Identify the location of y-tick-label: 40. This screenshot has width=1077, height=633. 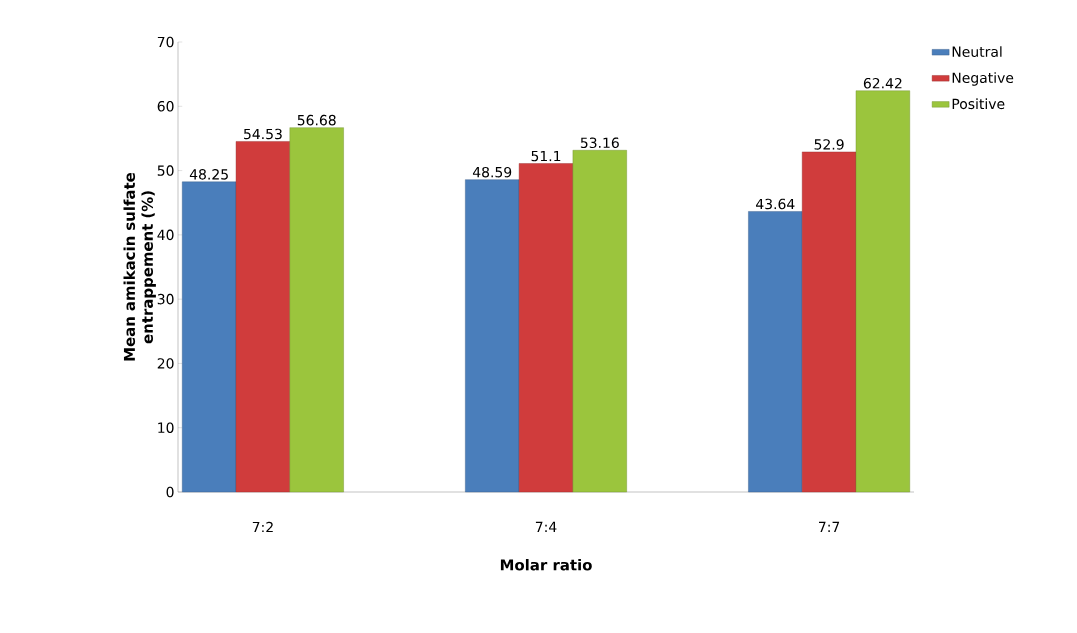
(165, 235).